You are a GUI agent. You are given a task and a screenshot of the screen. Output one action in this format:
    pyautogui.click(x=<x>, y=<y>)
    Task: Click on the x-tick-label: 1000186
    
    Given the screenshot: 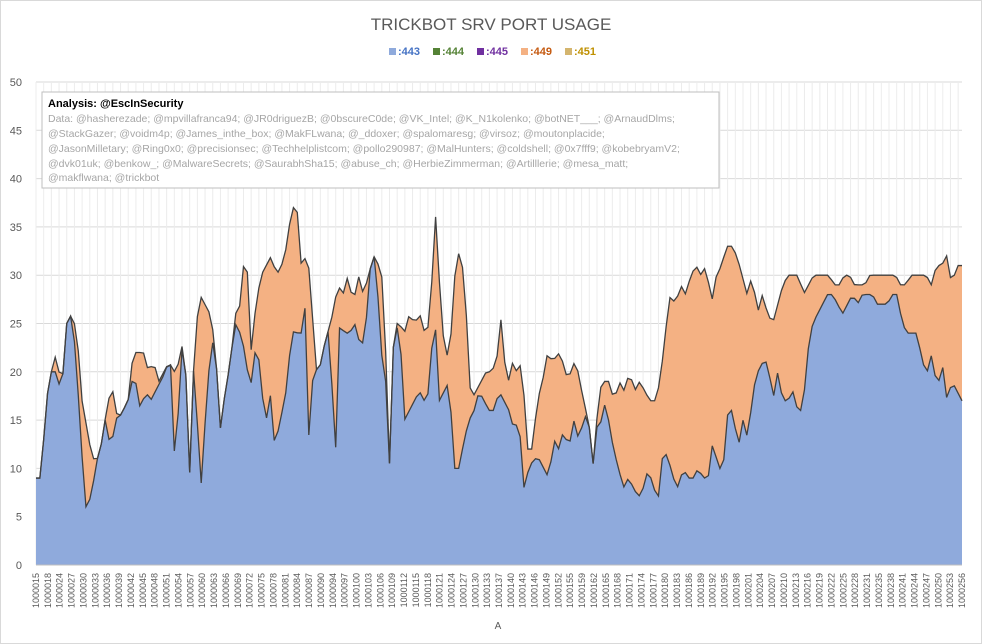 What is the action you would take?
    pyautogui.click(x=689, y=590)
    